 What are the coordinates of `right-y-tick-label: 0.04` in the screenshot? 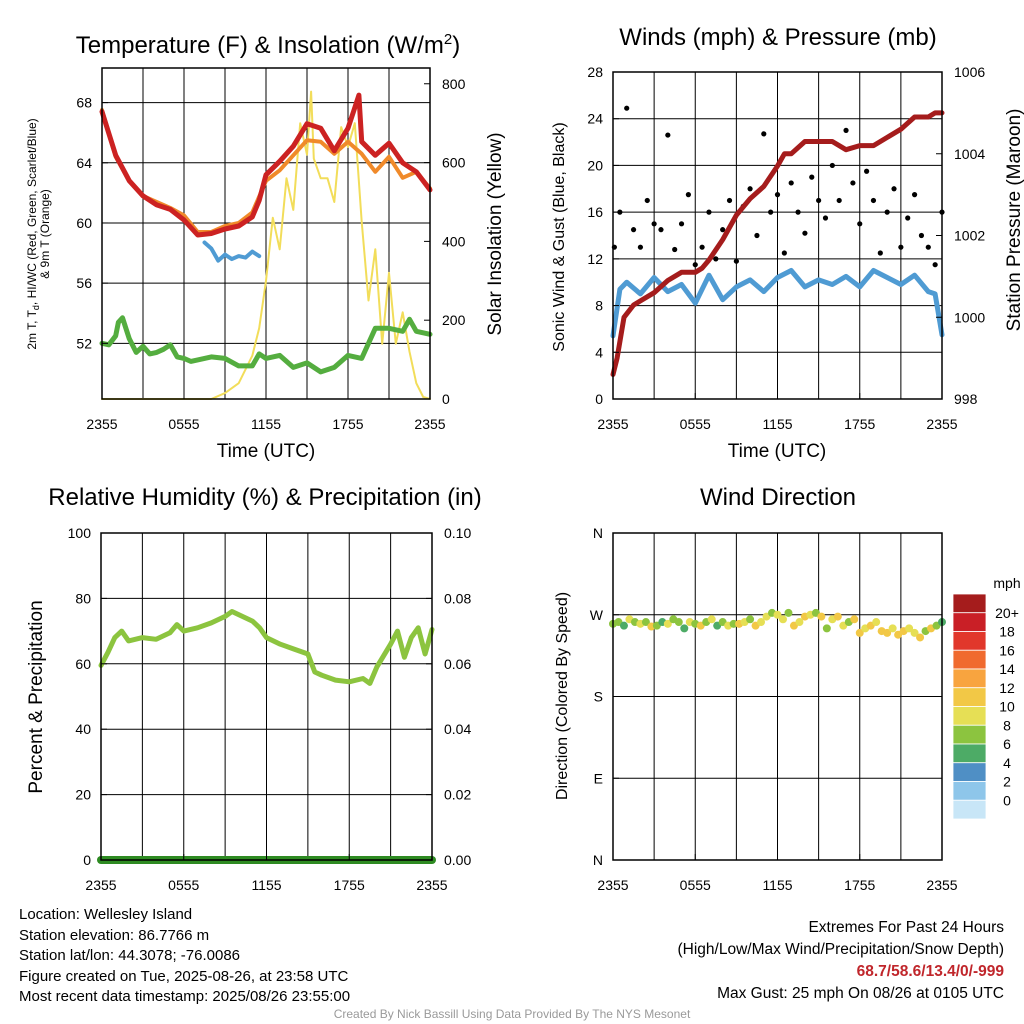 It's located at (457, 729).